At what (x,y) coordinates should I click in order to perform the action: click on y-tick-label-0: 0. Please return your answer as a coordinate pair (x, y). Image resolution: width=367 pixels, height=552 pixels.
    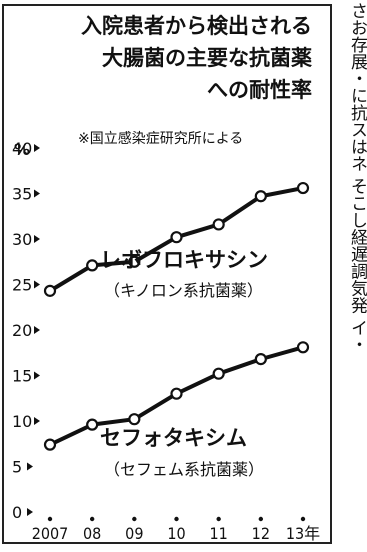
    Looking at the image, I should click on (17, 512).